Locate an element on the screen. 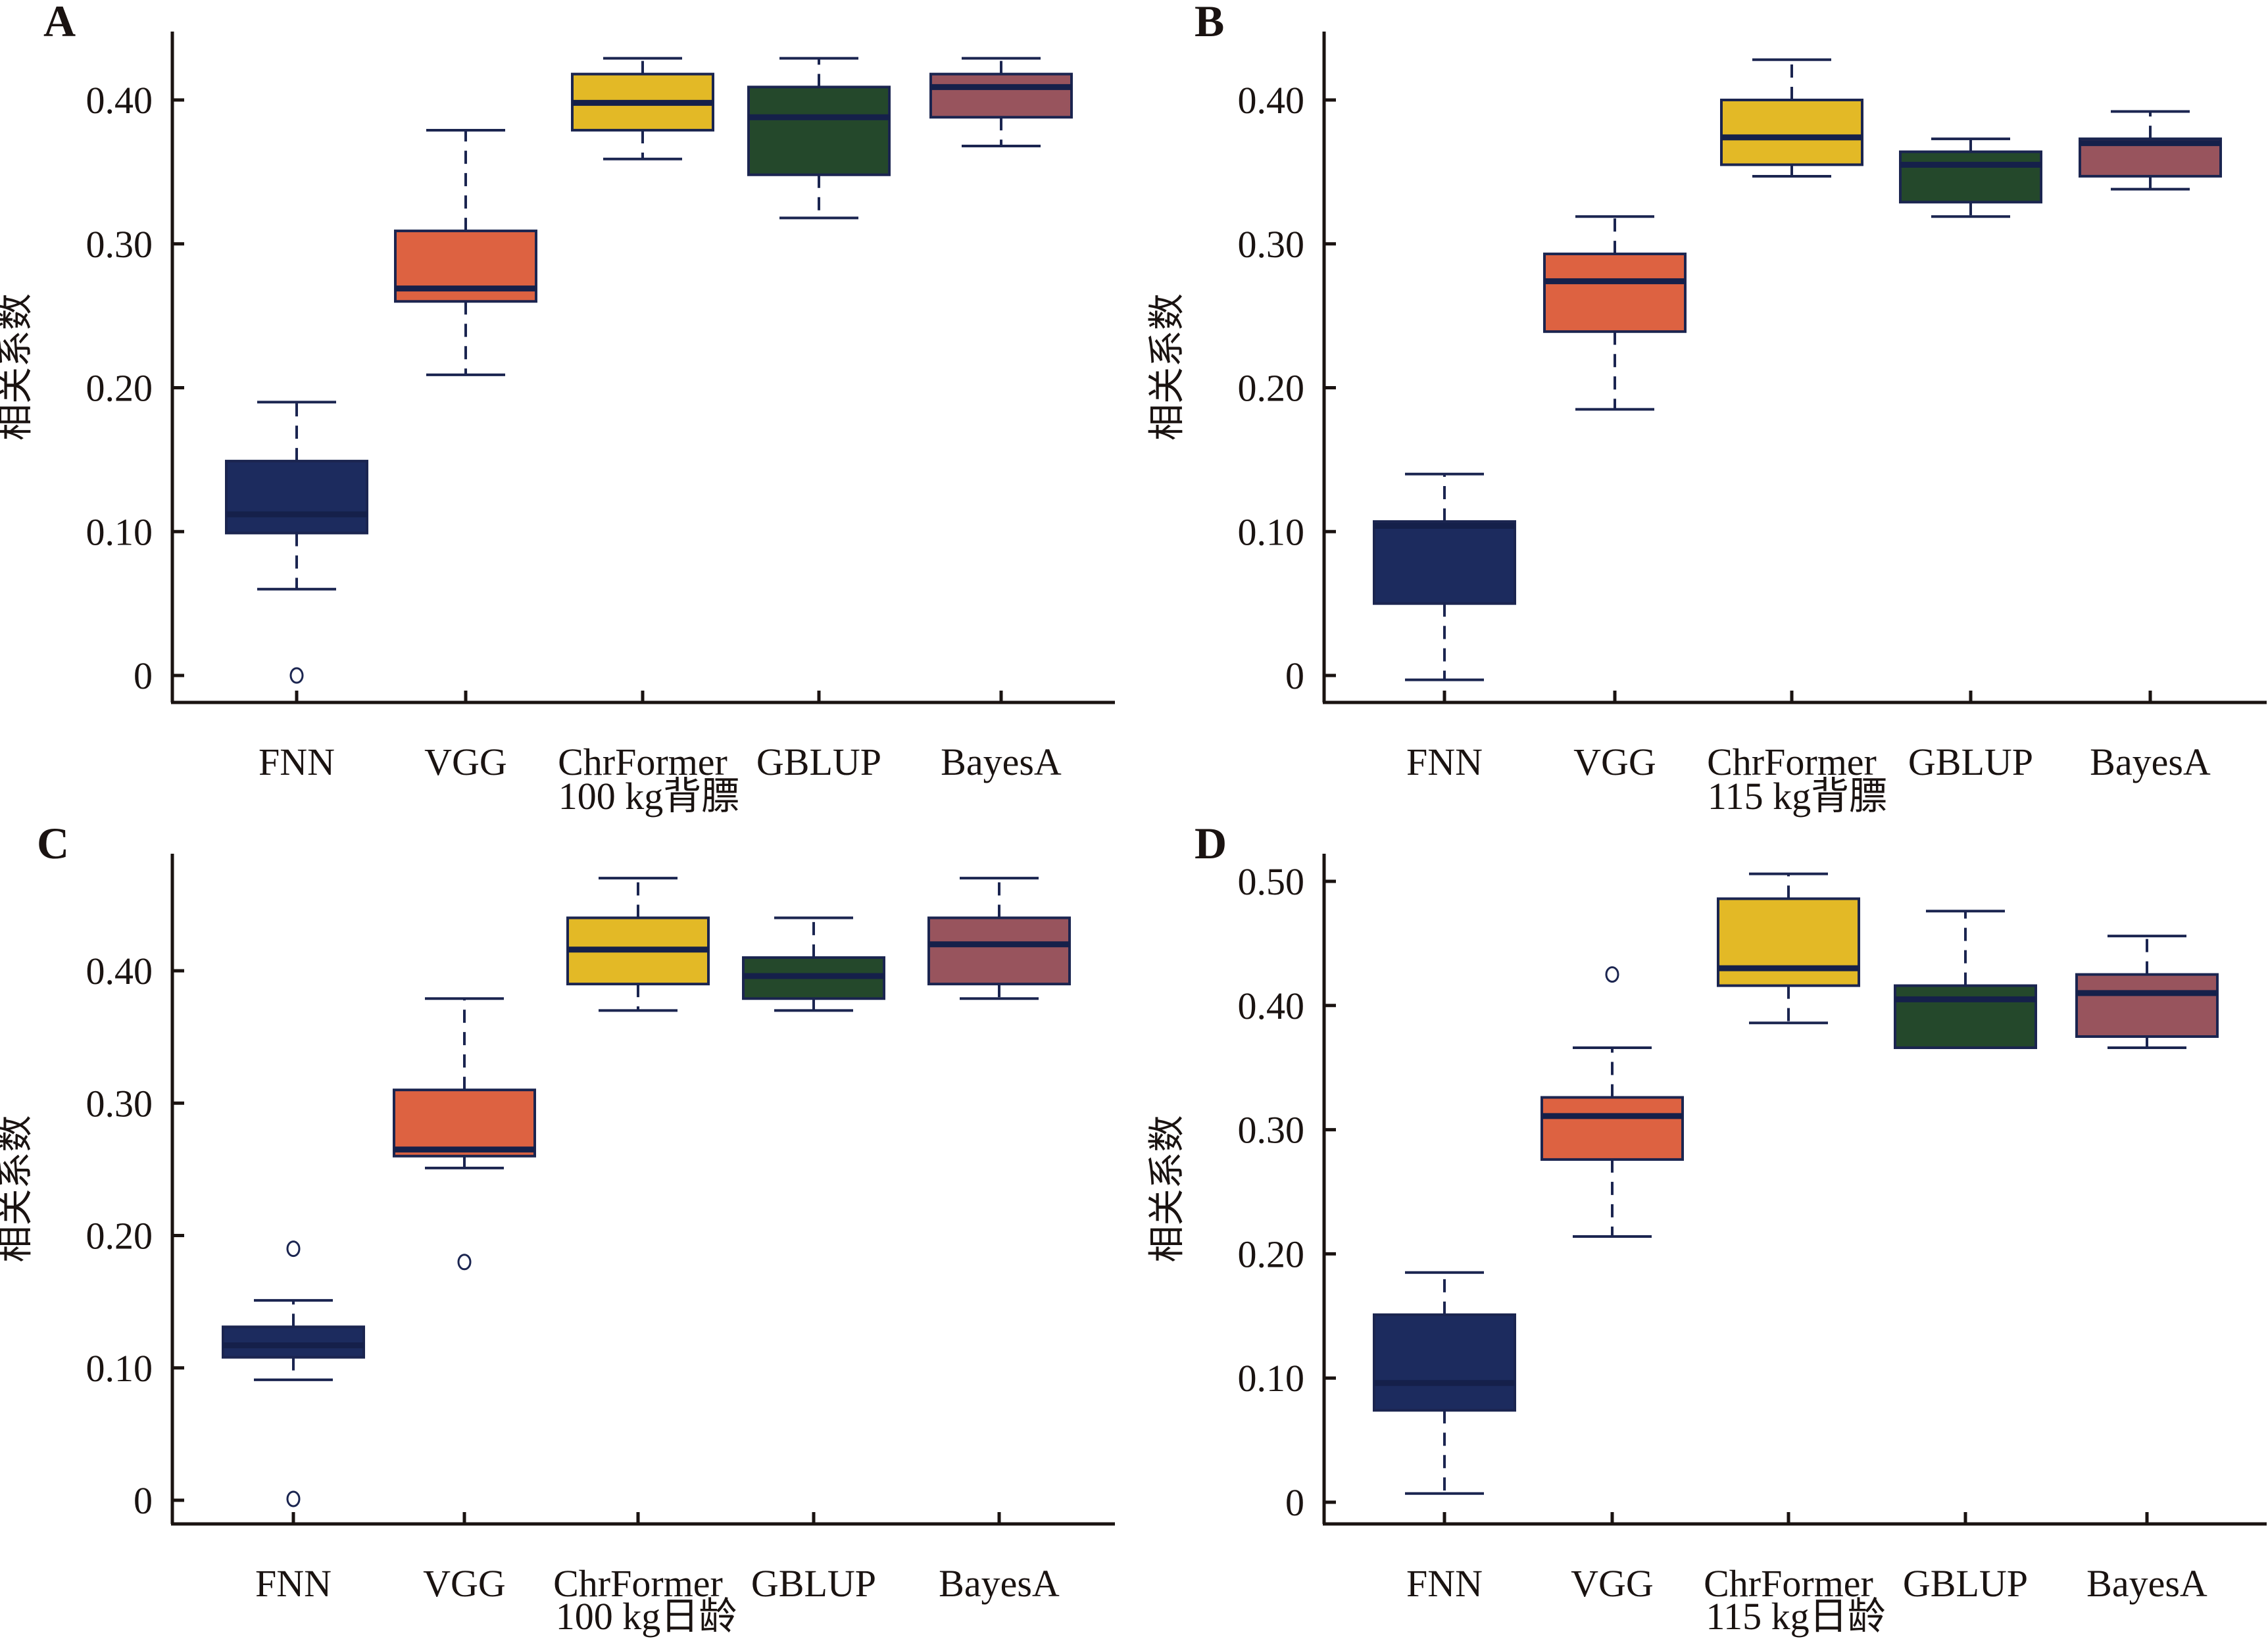 This screenshot has height=1641, width=2268. panel-letter: D is located at coordinates (1211, 843).